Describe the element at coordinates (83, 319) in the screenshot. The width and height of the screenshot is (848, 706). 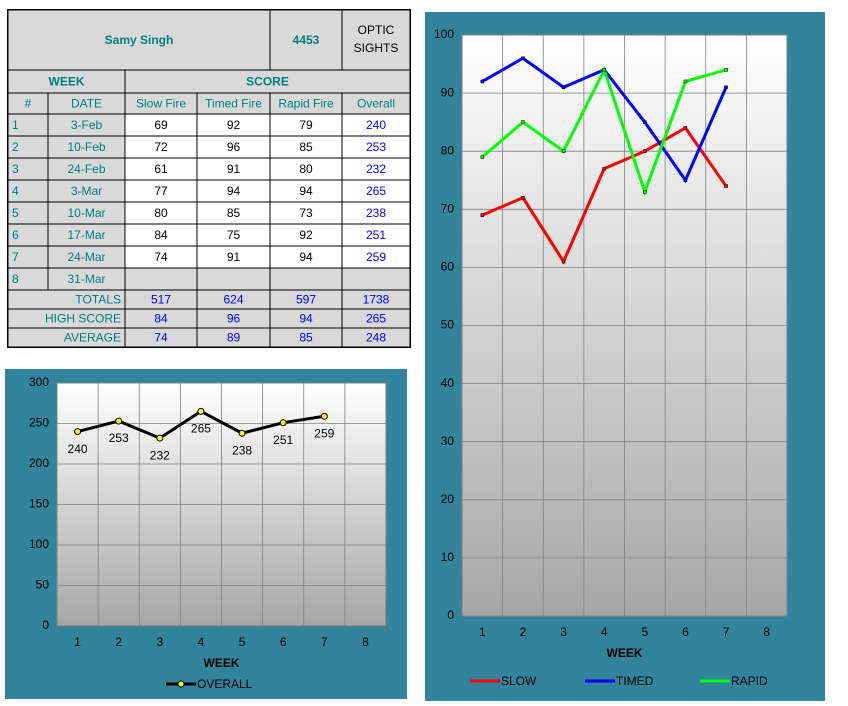
I see `summary-label: HIGH SCORE` at that location.